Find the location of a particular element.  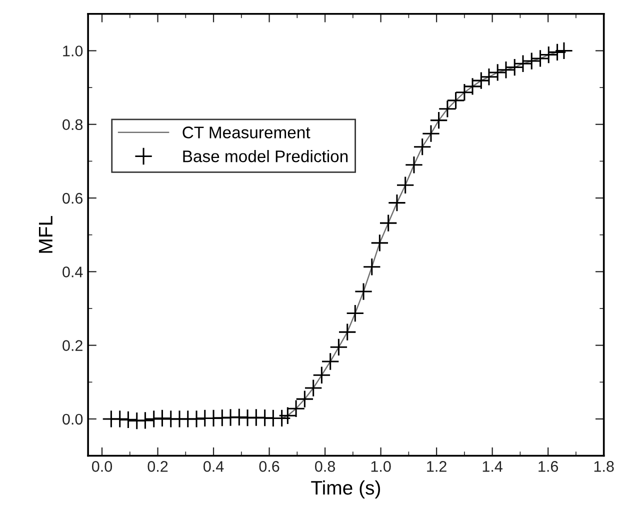

x-tick-label: 1.4 is located at coordinates (492, 466).